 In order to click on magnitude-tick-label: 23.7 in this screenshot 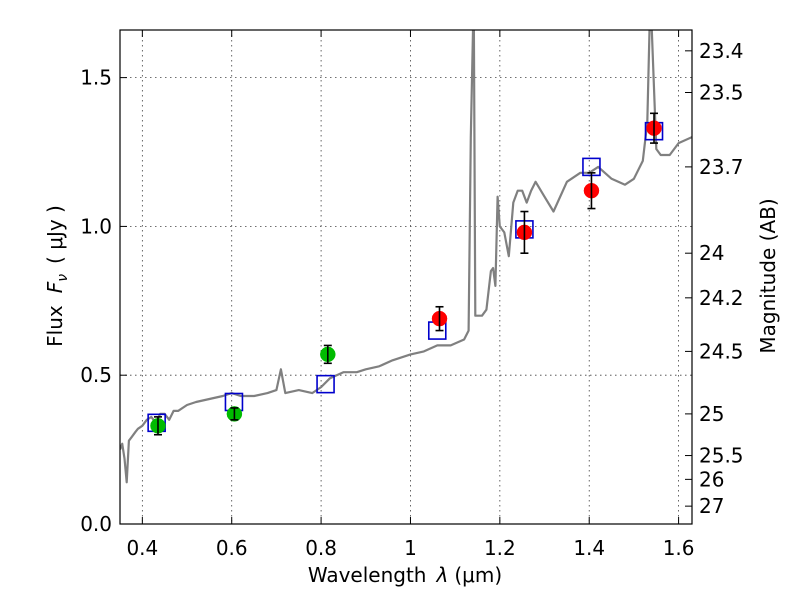, I will do `click(721, 167)`.